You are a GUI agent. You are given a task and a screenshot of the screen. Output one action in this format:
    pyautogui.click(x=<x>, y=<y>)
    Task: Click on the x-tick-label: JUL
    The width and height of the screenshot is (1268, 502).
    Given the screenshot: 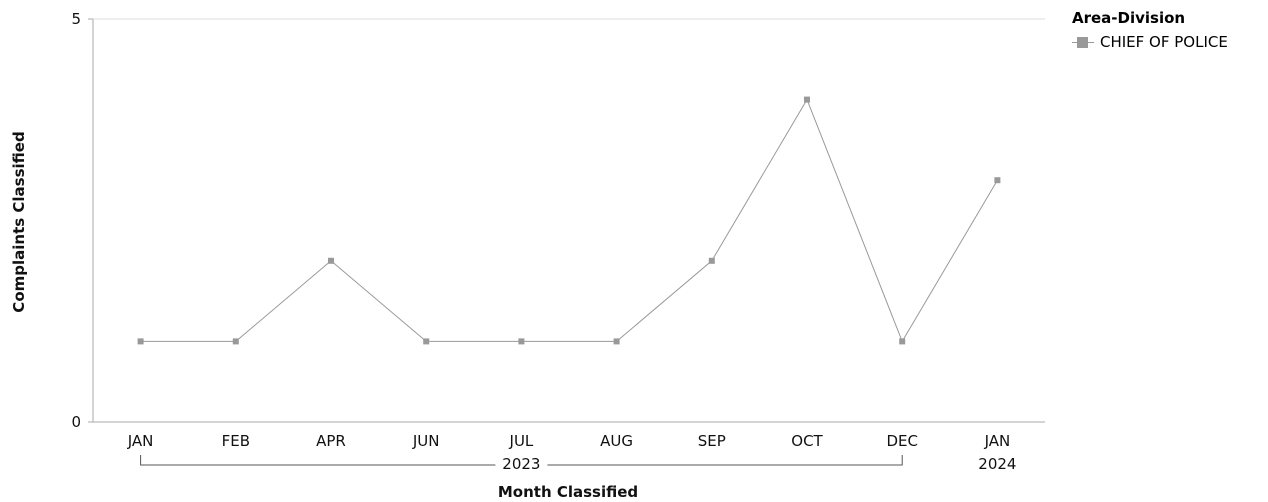 What is the action you would take?
    pyautogui.click(x=521, y=441)
    